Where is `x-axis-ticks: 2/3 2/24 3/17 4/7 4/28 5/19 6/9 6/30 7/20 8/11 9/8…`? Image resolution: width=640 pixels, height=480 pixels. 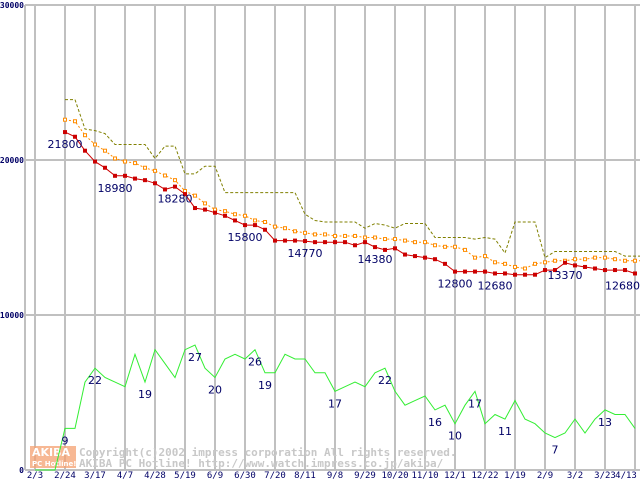 x-axis-ticks: 2/3 2/24 3/17 4/7 4/28 5/19 6/9 6/30 7/20 8/11 9/8… is located at coordinates (332, 475).